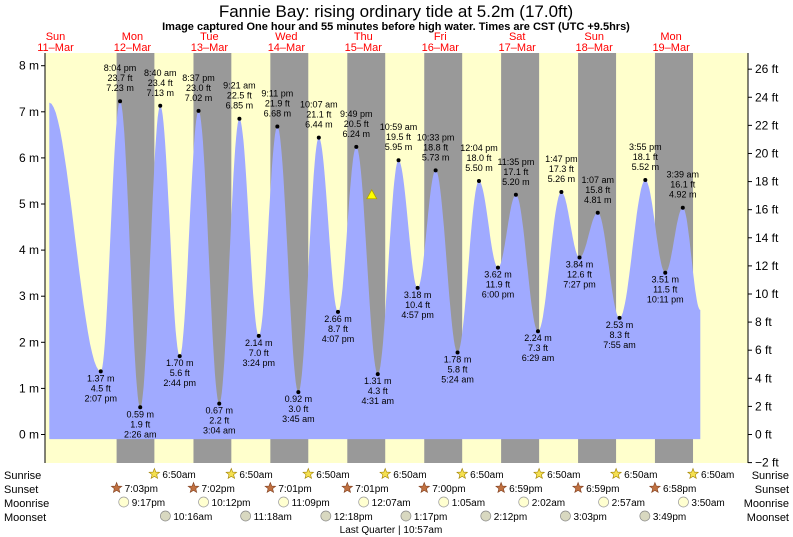  What do you see at coordinates (538, 358) in the screenshot?
I see `tide-low-label: 6:29 am` at bounding box center [538, 358].